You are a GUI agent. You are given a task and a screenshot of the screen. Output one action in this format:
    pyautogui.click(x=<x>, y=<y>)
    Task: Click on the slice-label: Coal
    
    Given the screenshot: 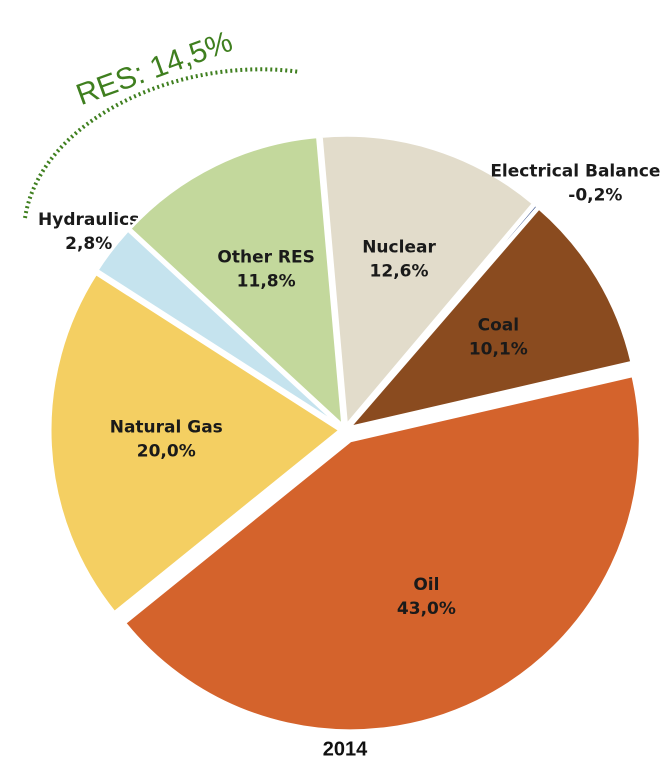 What is the action you would take?
    pyautogui.click(x=498, y=326)
    